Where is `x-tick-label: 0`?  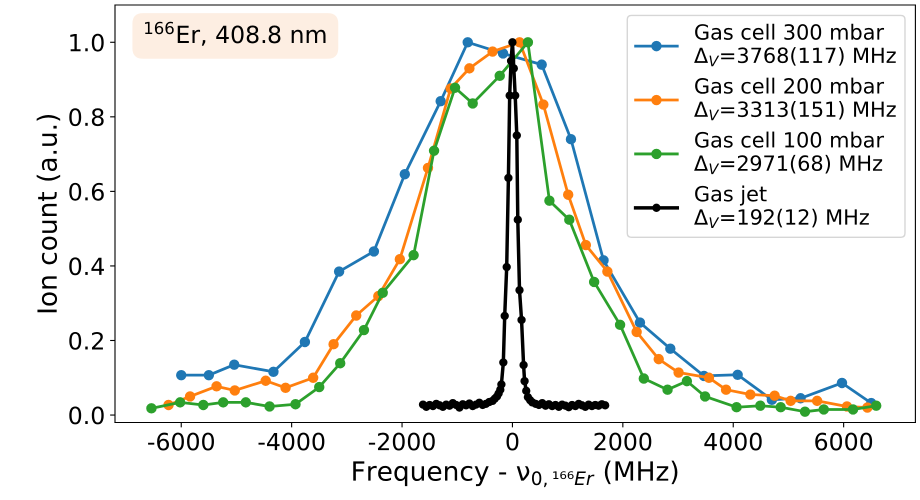
x-tick-label: 0 is located at coordinates (512, 441).